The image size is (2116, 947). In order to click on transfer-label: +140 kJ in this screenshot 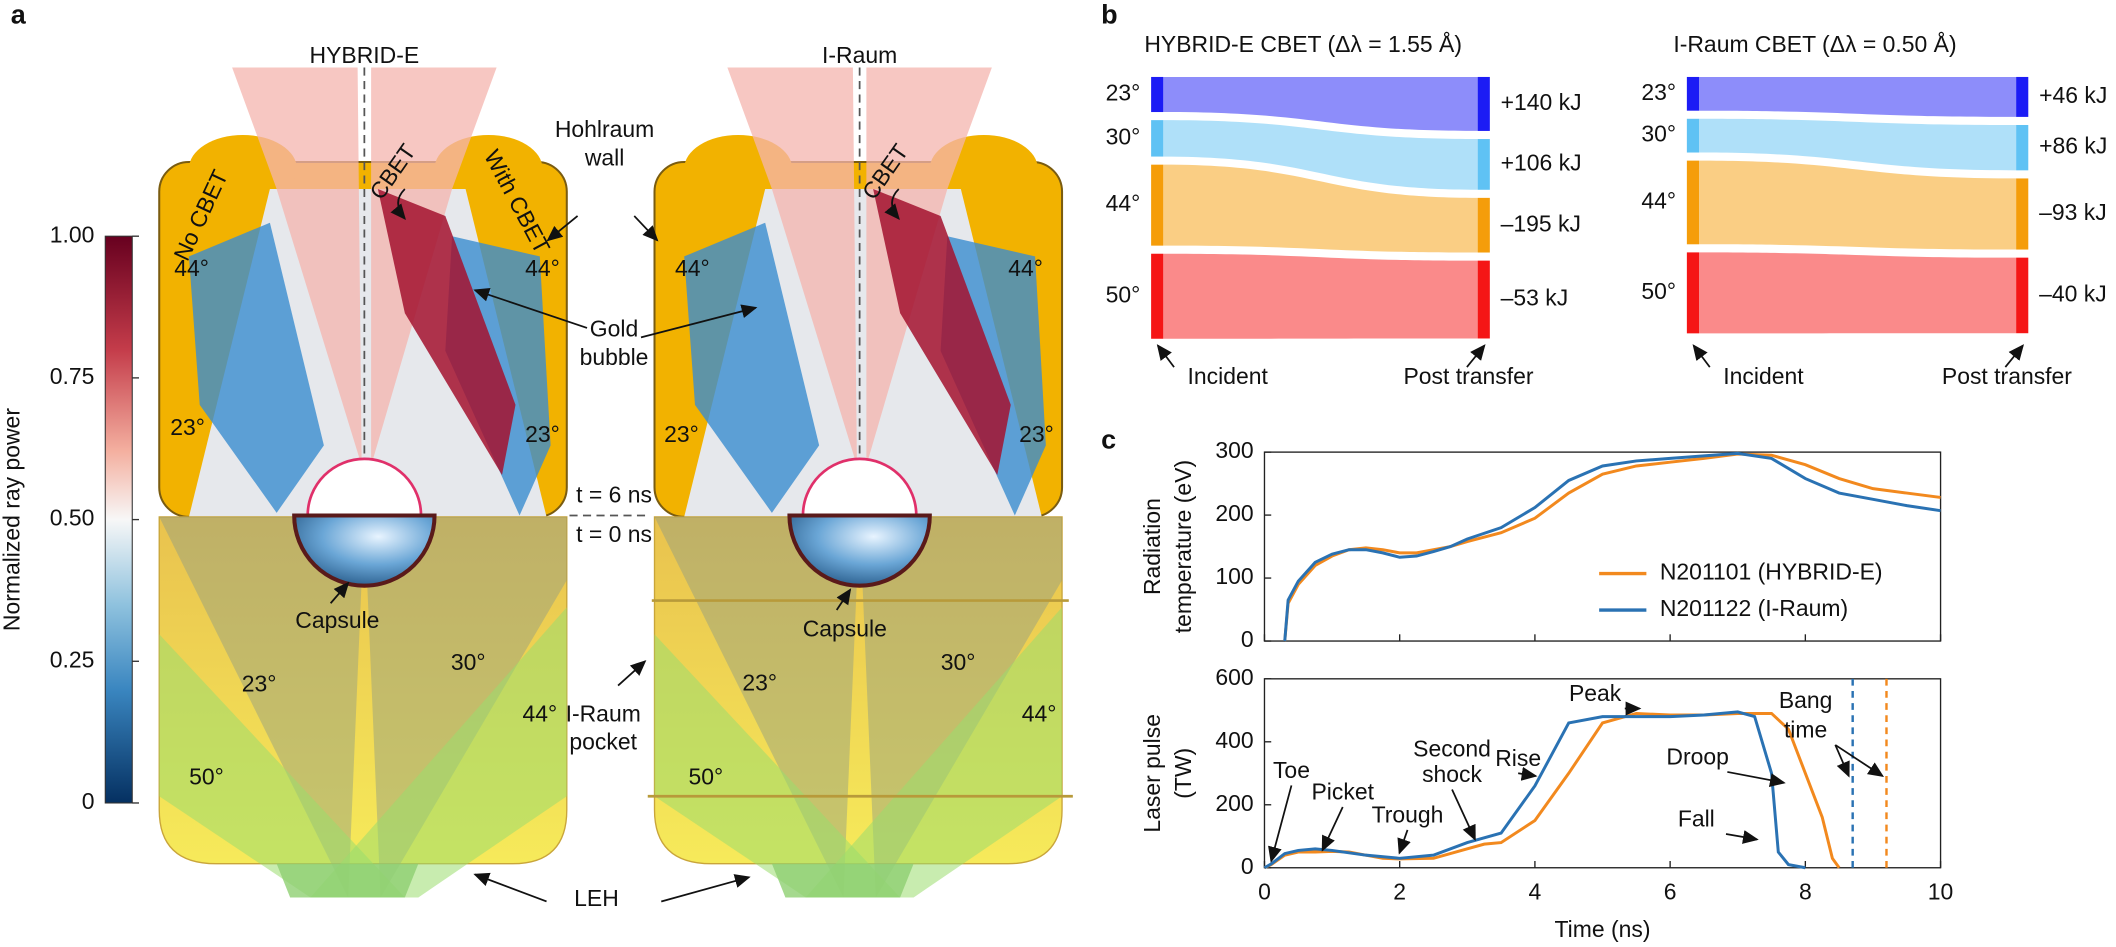, I will do `click(1541, 102)`.